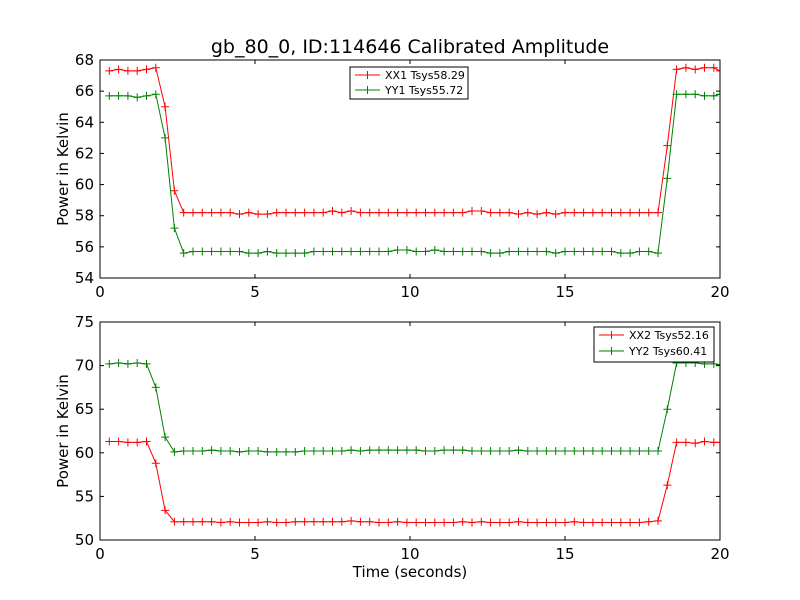 This screenshot has height=600, width=800. What do you see at coordinates (84, 122) in the screenshot?
I see `y-tick-label: 64` at bounding box center [84, 122].